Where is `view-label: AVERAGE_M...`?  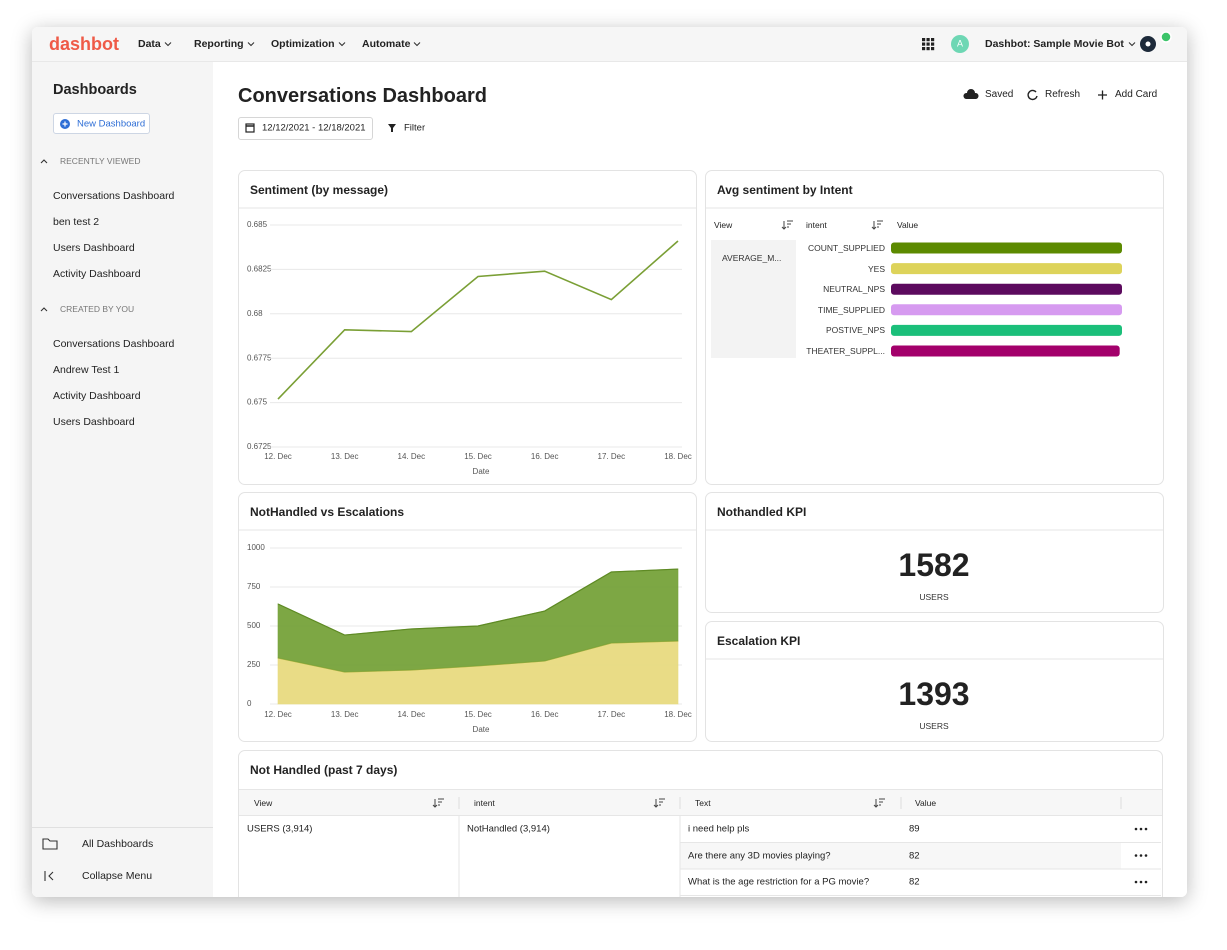 view-label: AVERAGE_M... is located at coordinates (752, 257).